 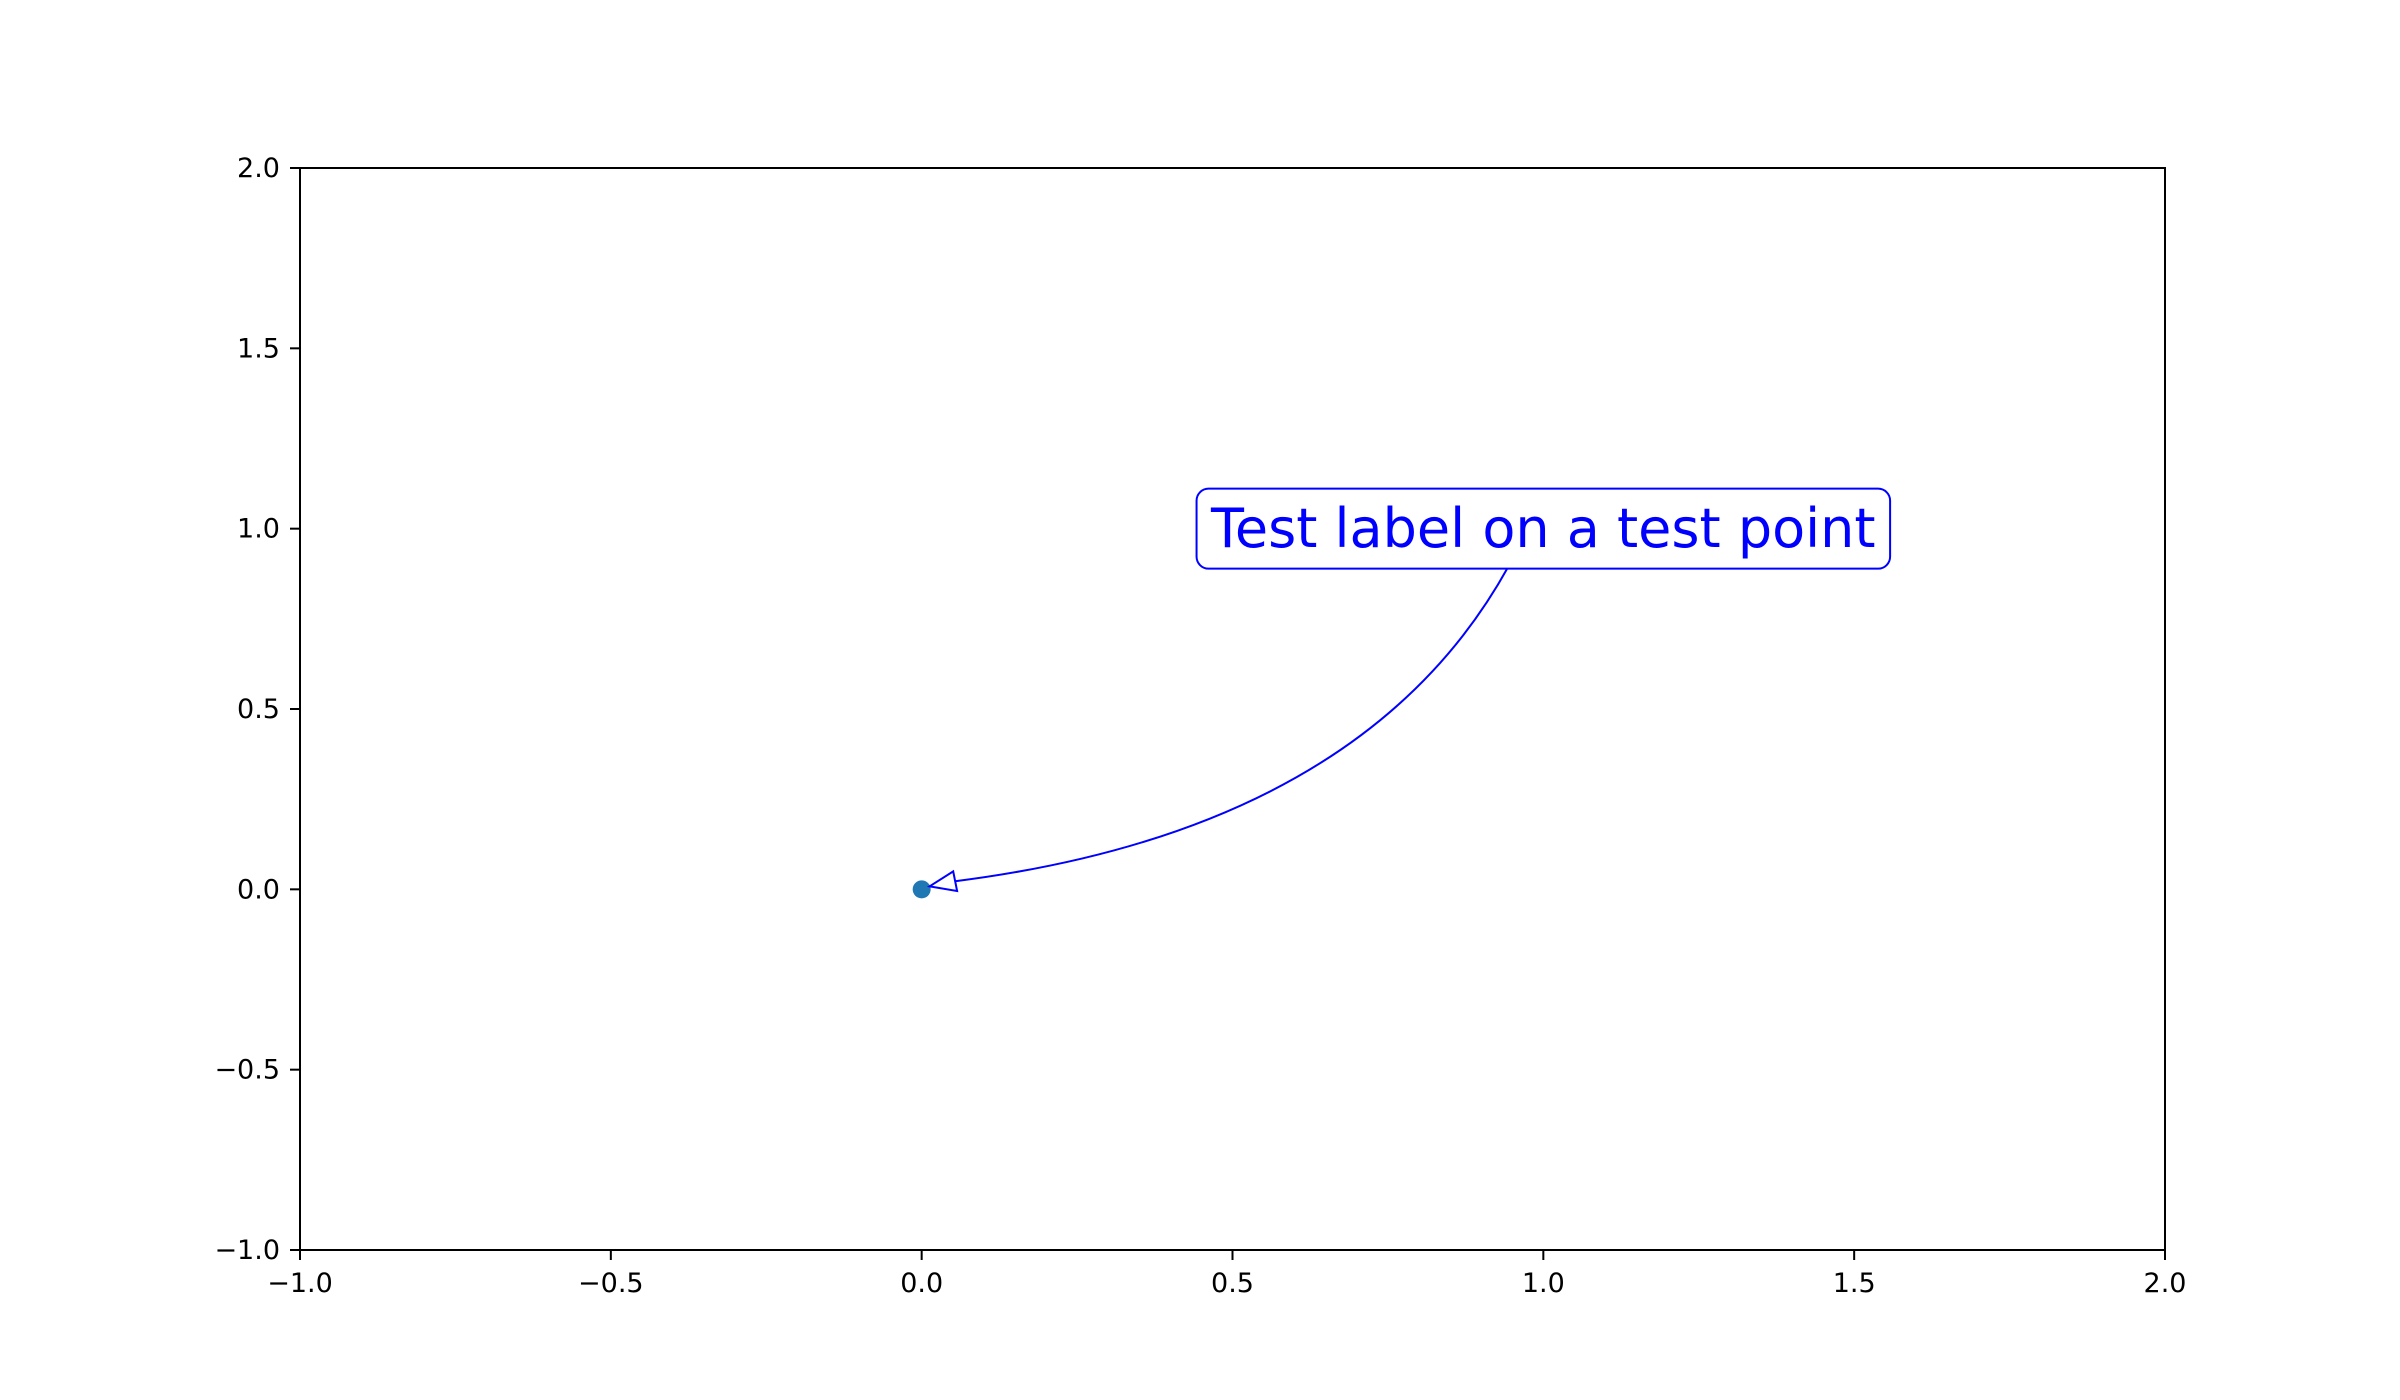 I want to click on y-tick-label: 1.0, so click(x=258, y=529).